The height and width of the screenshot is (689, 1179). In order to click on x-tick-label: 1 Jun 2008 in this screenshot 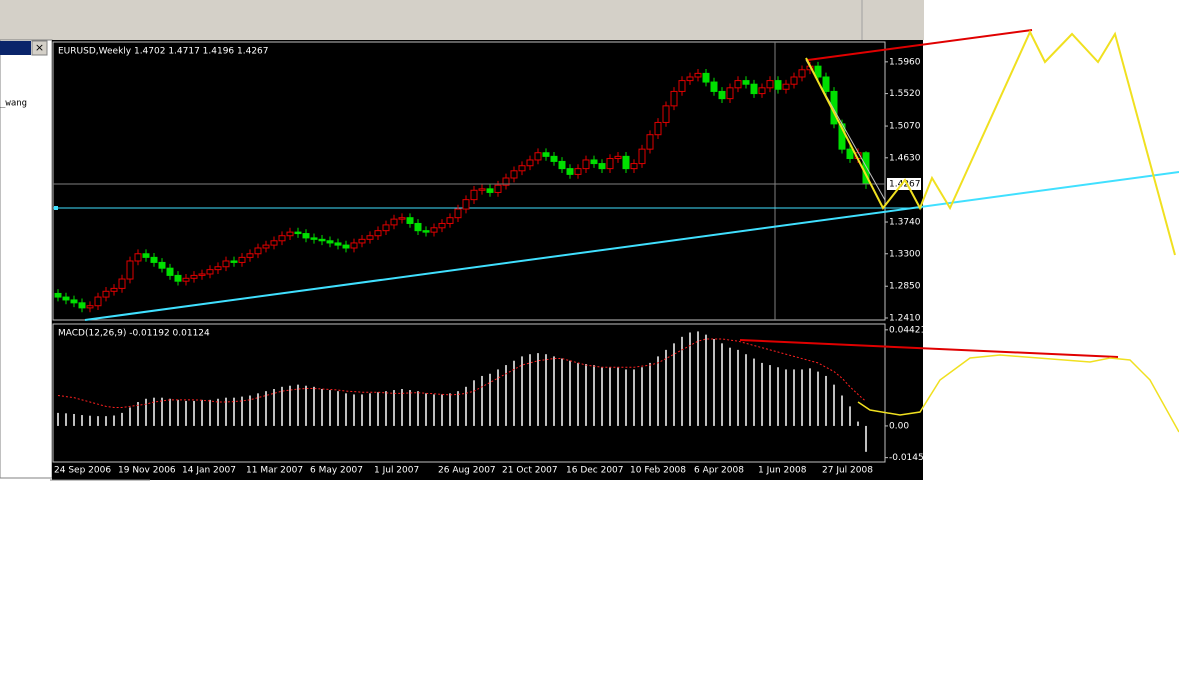, I will do `click(782, 471)`.